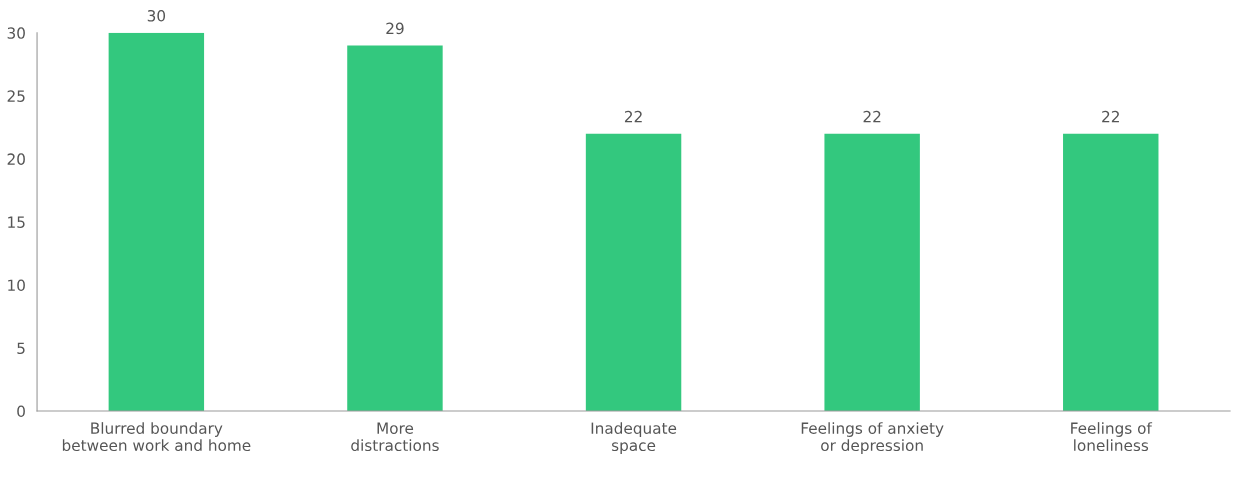 This screenshot has width=1235, height=483. Describe the element at coordinates (634, 438) in the screenshot. I see `x-tick-label: Inadequate space` at that location.